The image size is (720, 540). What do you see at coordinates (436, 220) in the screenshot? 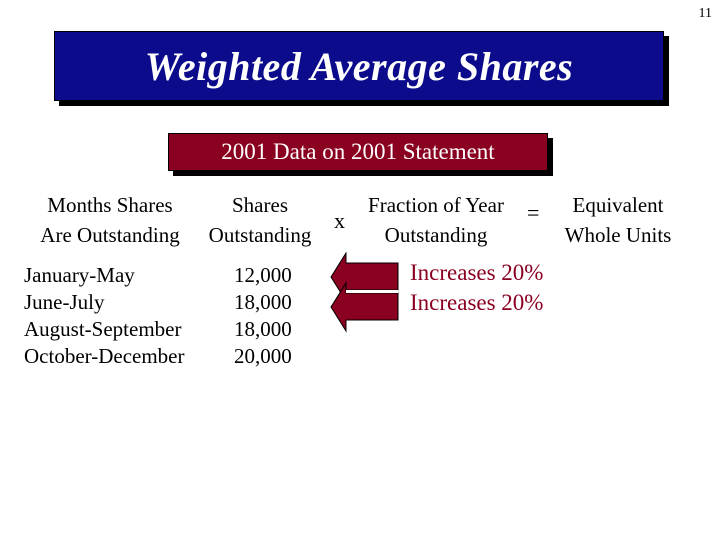
I see `header-fraction: Fraction of Year Outstanding` at bounding box center [436, 220].